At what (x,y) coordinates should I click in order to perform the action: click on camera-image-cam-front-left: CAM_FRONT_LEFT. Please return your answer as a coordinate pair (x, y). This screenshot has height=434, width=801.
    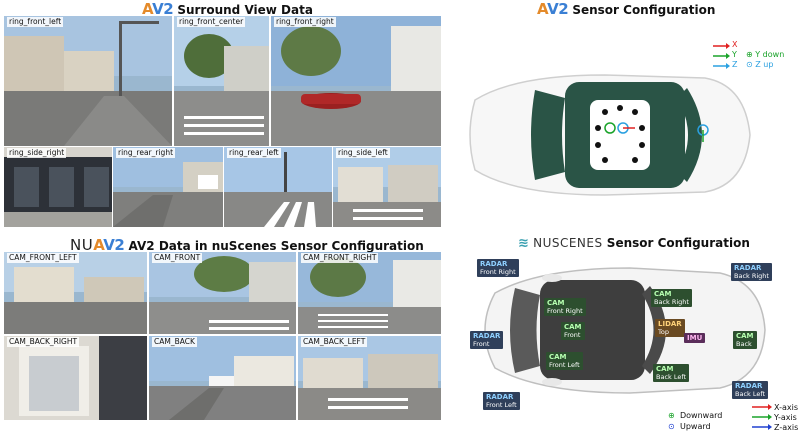
    Looking at the image, I should click on (75, 293).